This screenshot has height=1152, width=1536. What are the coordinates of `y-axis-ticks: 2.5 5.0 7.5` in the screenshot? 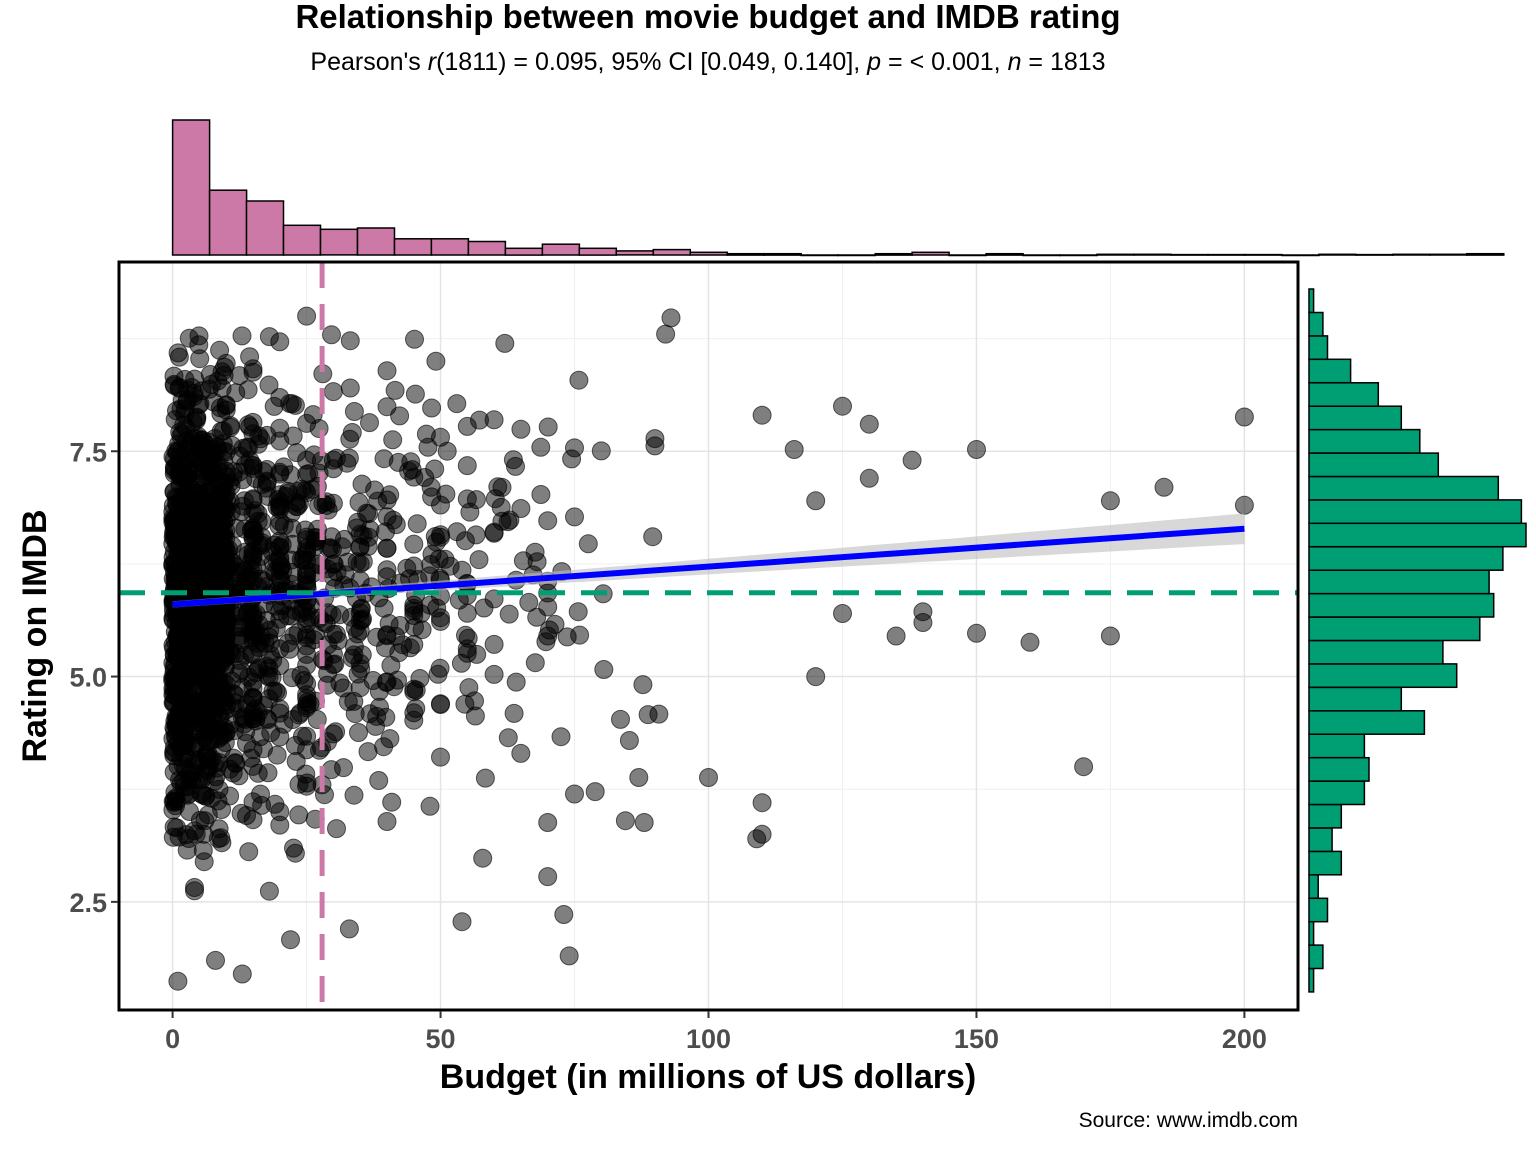 It's located at (93, 677).